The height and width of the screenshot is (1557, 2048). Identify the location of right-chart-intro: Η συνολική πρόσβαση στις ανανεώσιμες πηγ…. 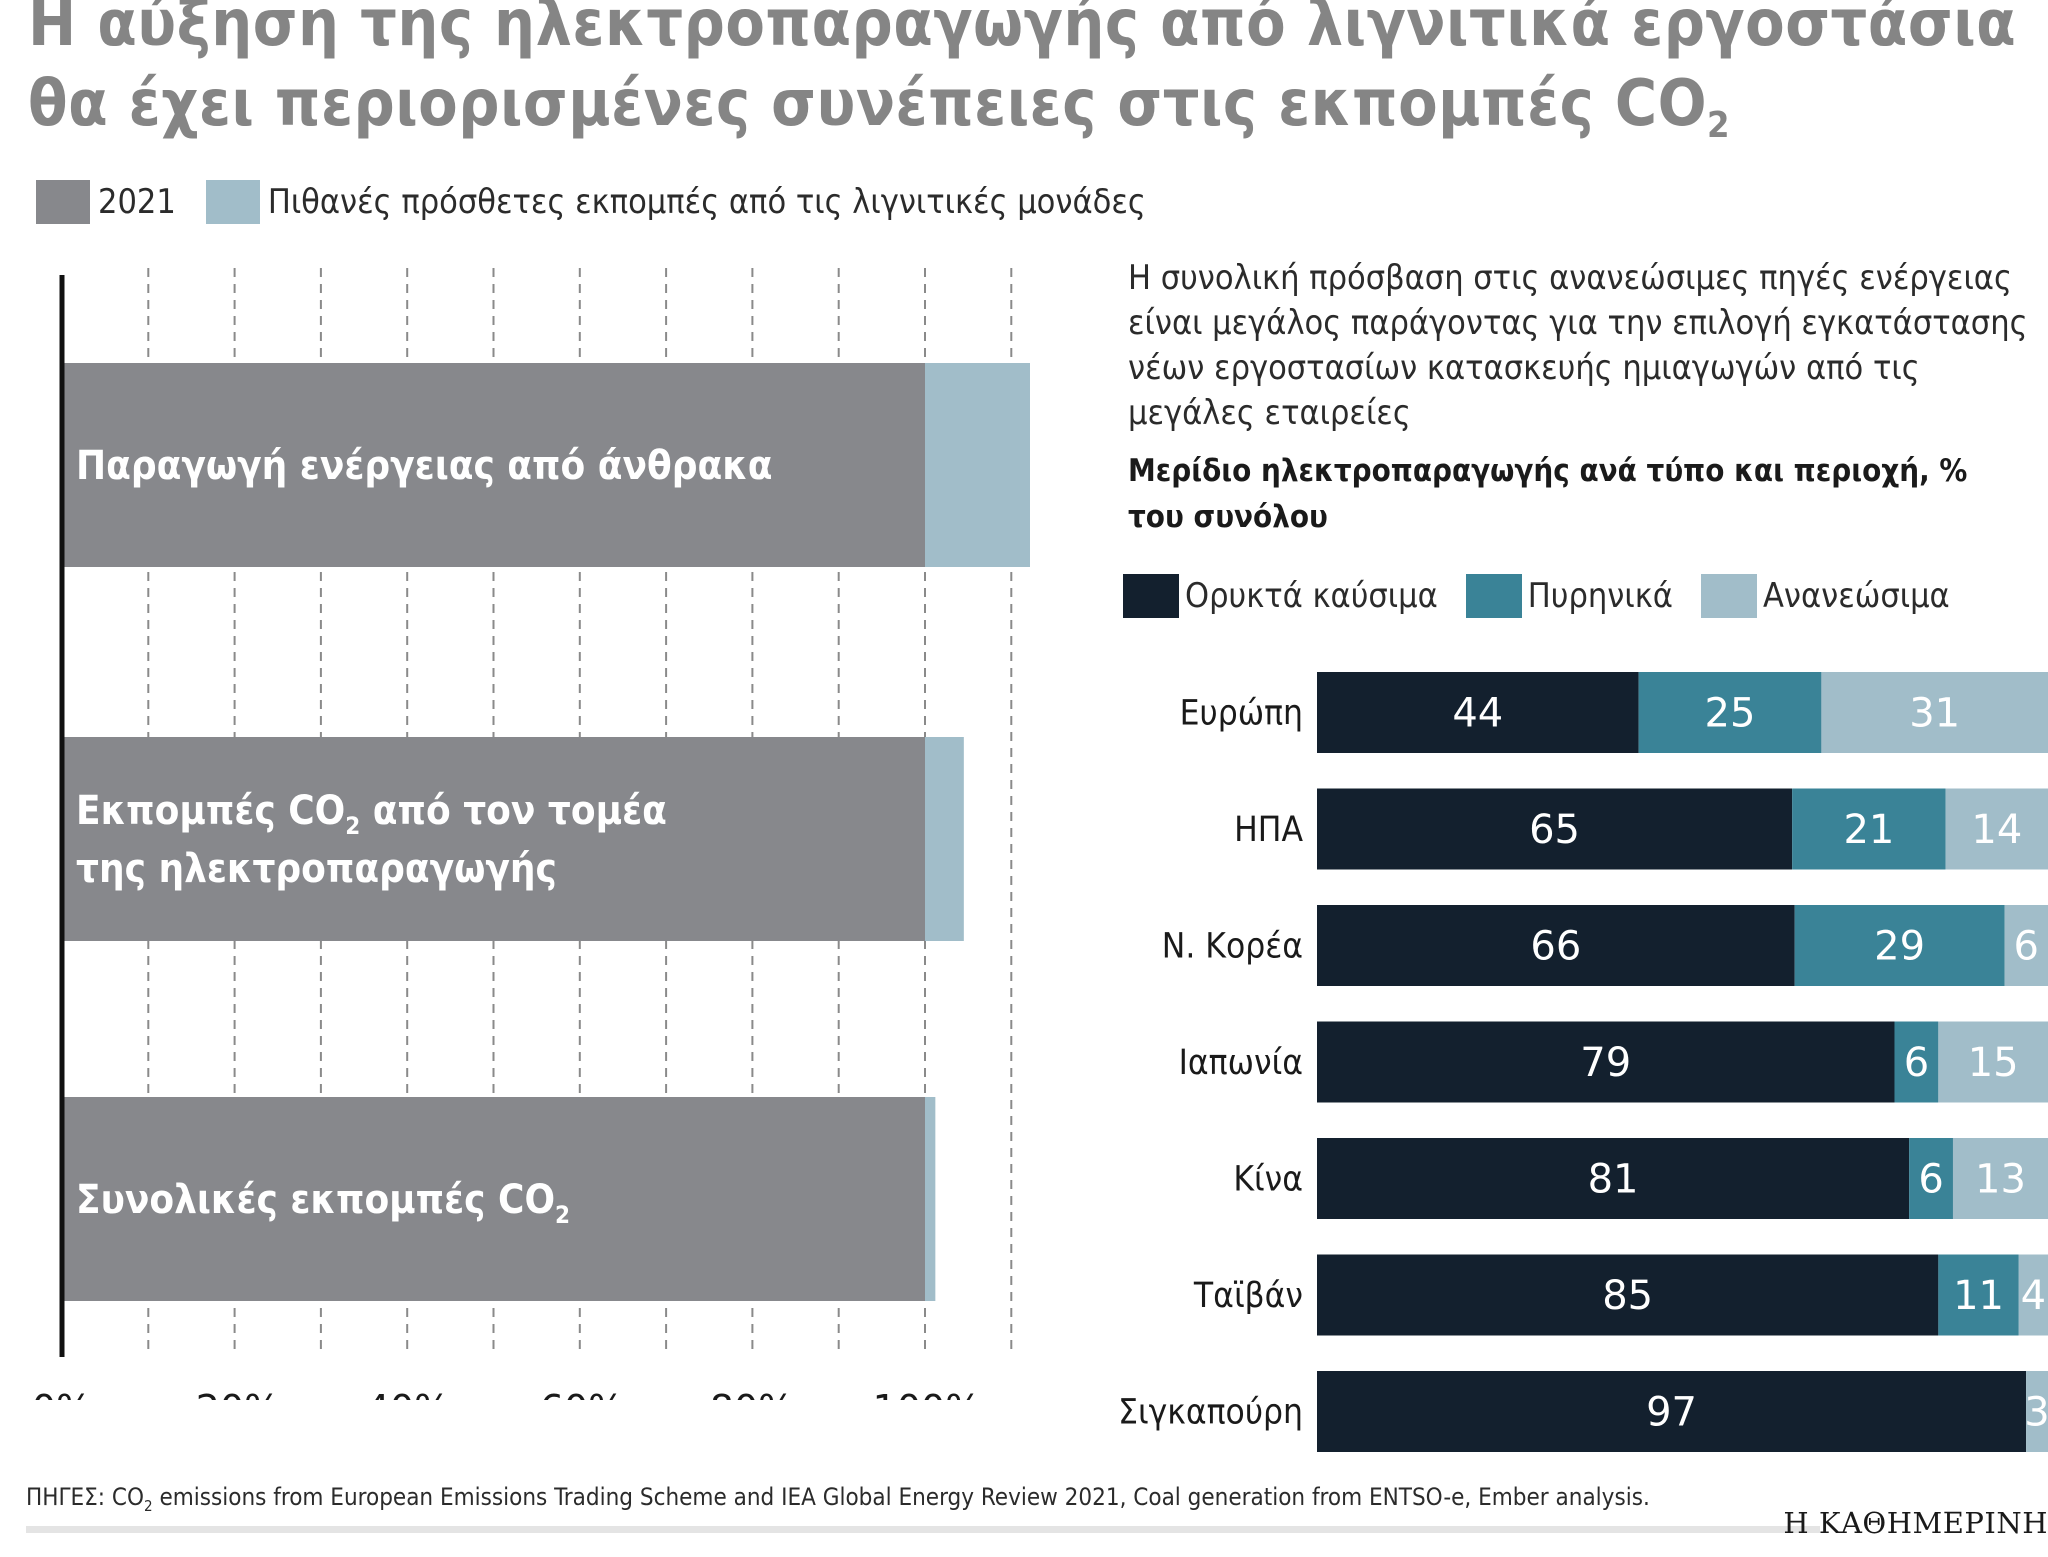
(1578, 345).